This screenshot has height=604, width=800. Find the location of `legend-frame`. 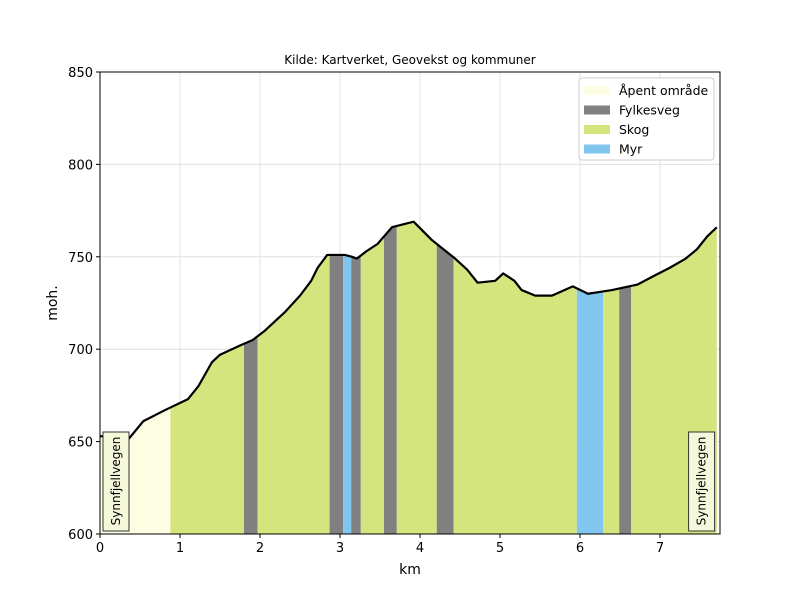

legend-frame is located at coordinates (646, 119).